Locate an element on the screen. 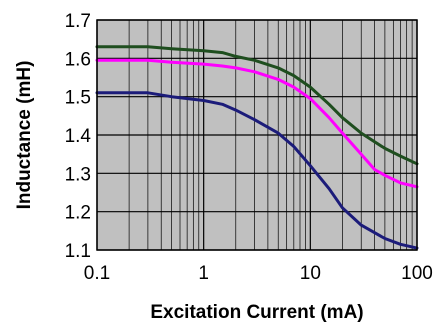 This screenshot has width=437, height=325. x-tick-label: 100 is located at coordinates (417, 273).